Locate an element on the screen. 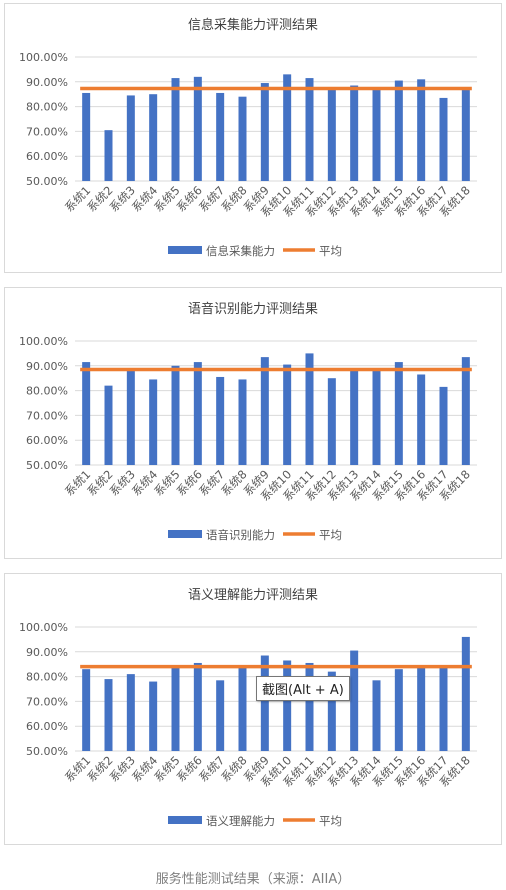 The width and height of the screenshot is (506, 890). figure-caption: 服务性能测试结果（来源：AIIA） is located at coordinates (253, 879).